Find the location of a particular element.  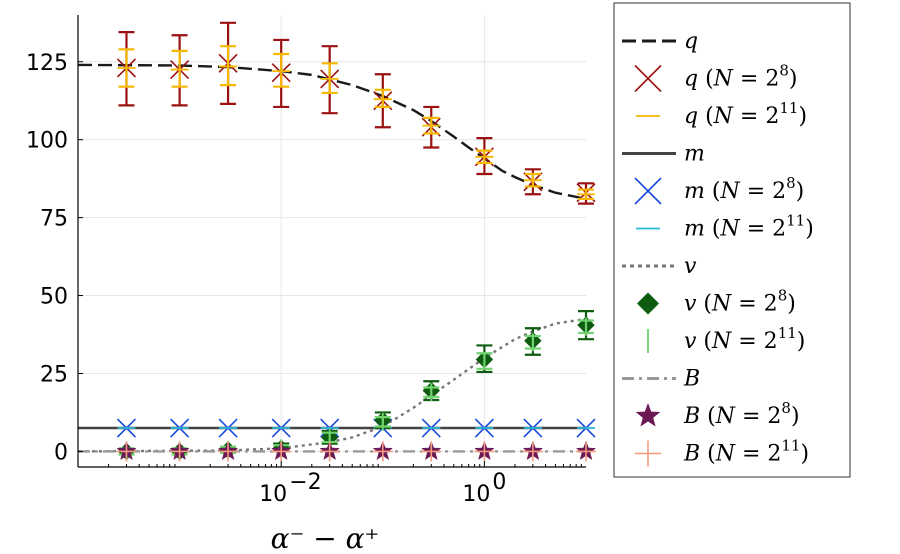

legend-item-b-n-2-11-: B (N = 211) is located at coordinates (722, 452).